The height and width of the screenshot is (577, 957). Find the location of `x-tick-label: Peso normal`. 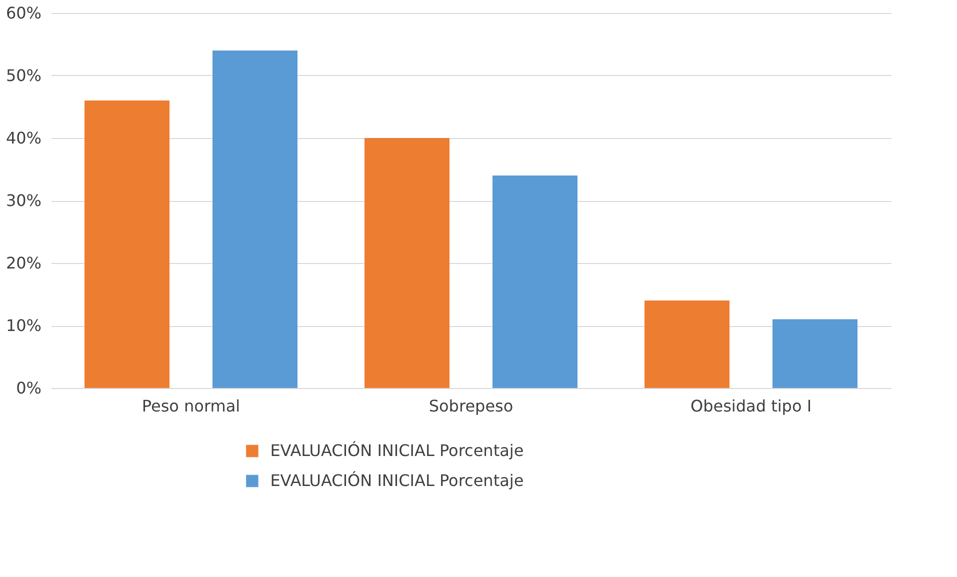

x-tick-label: Peso normal is located at coordinates (191, 406).